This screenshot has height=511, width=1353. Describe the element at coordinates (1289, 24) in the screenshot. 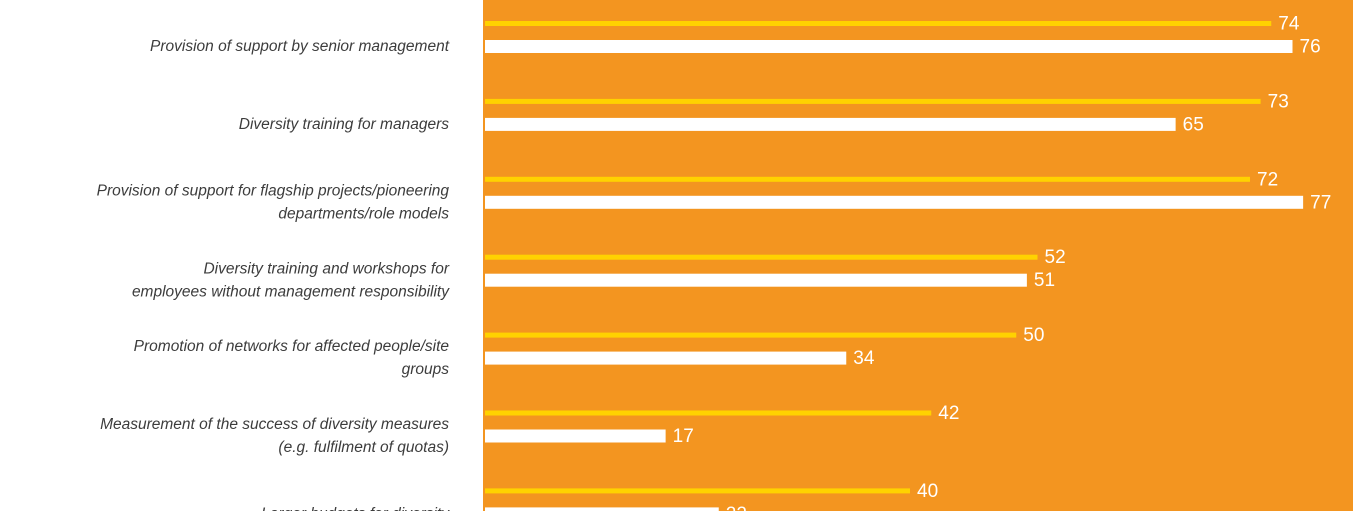

I see `value-label: 74` at that location.